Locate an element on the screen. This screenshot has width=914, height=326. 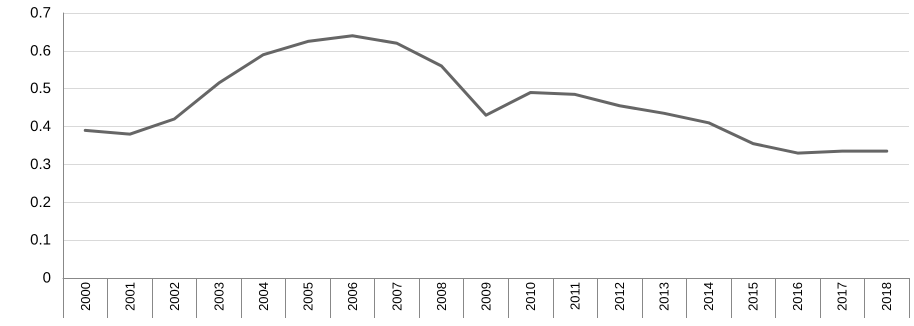
y-tick-label: 0.4 is located at coordinates (40, 127).